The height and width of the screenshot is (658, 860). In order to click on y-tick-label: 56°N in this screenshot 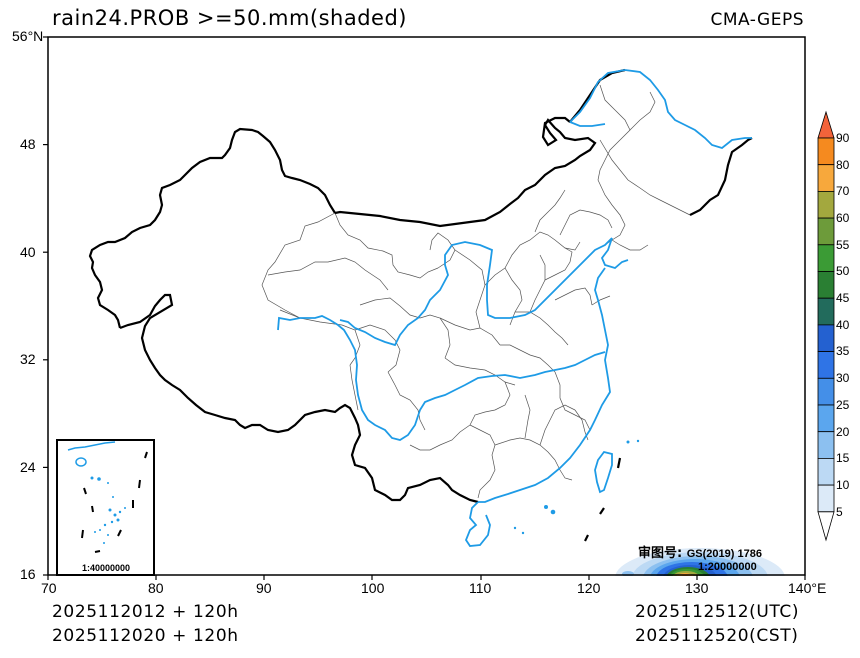, I will do `click(28, 36)`.